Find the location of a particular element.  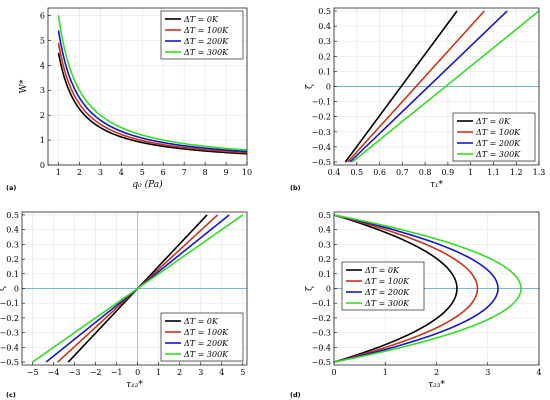

x-tick-label: 10 is located at coordinates (247, 172).